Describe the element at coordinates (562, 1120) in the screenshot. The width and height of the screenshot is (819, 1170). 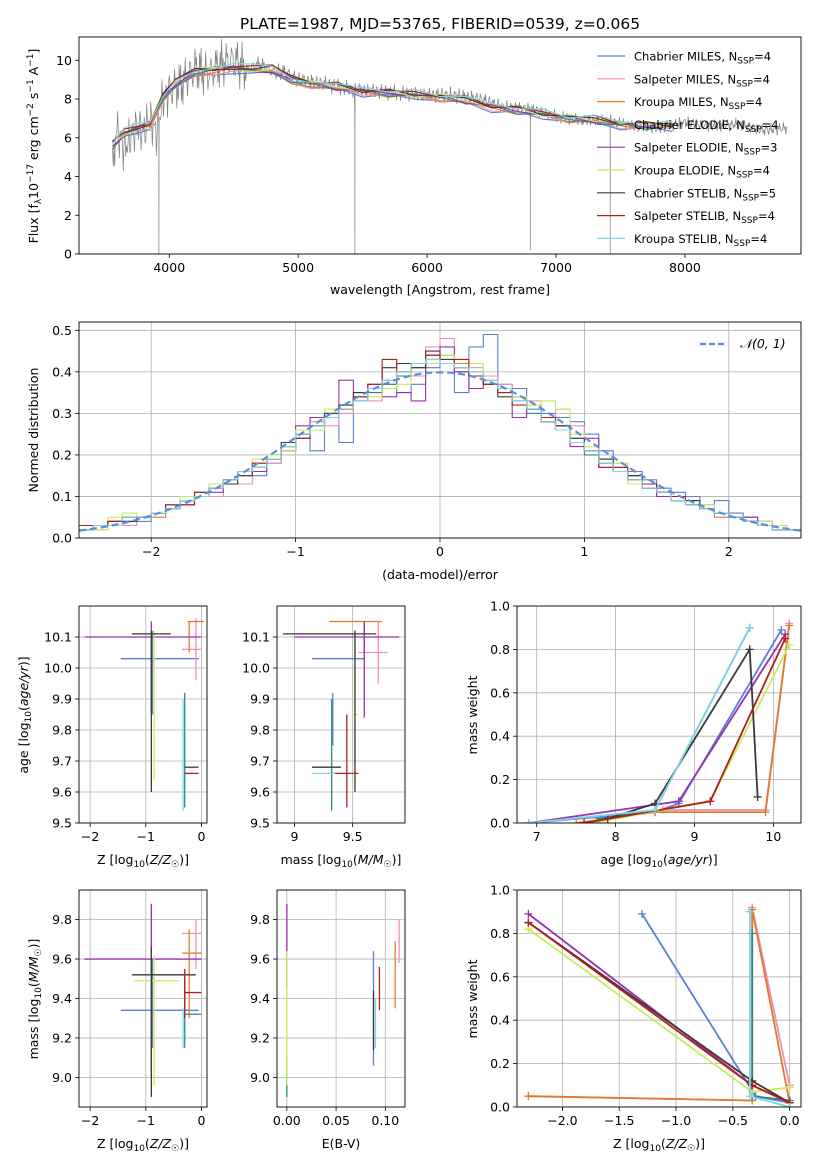
I see `x-tick-label: −2.0` at that location.